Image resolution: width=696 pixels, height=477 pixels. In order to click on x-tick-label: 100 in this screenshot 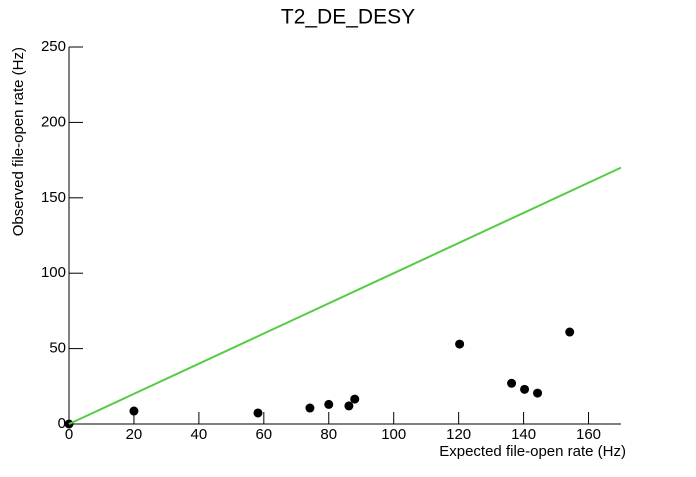, I will do `click(393, 434)`.